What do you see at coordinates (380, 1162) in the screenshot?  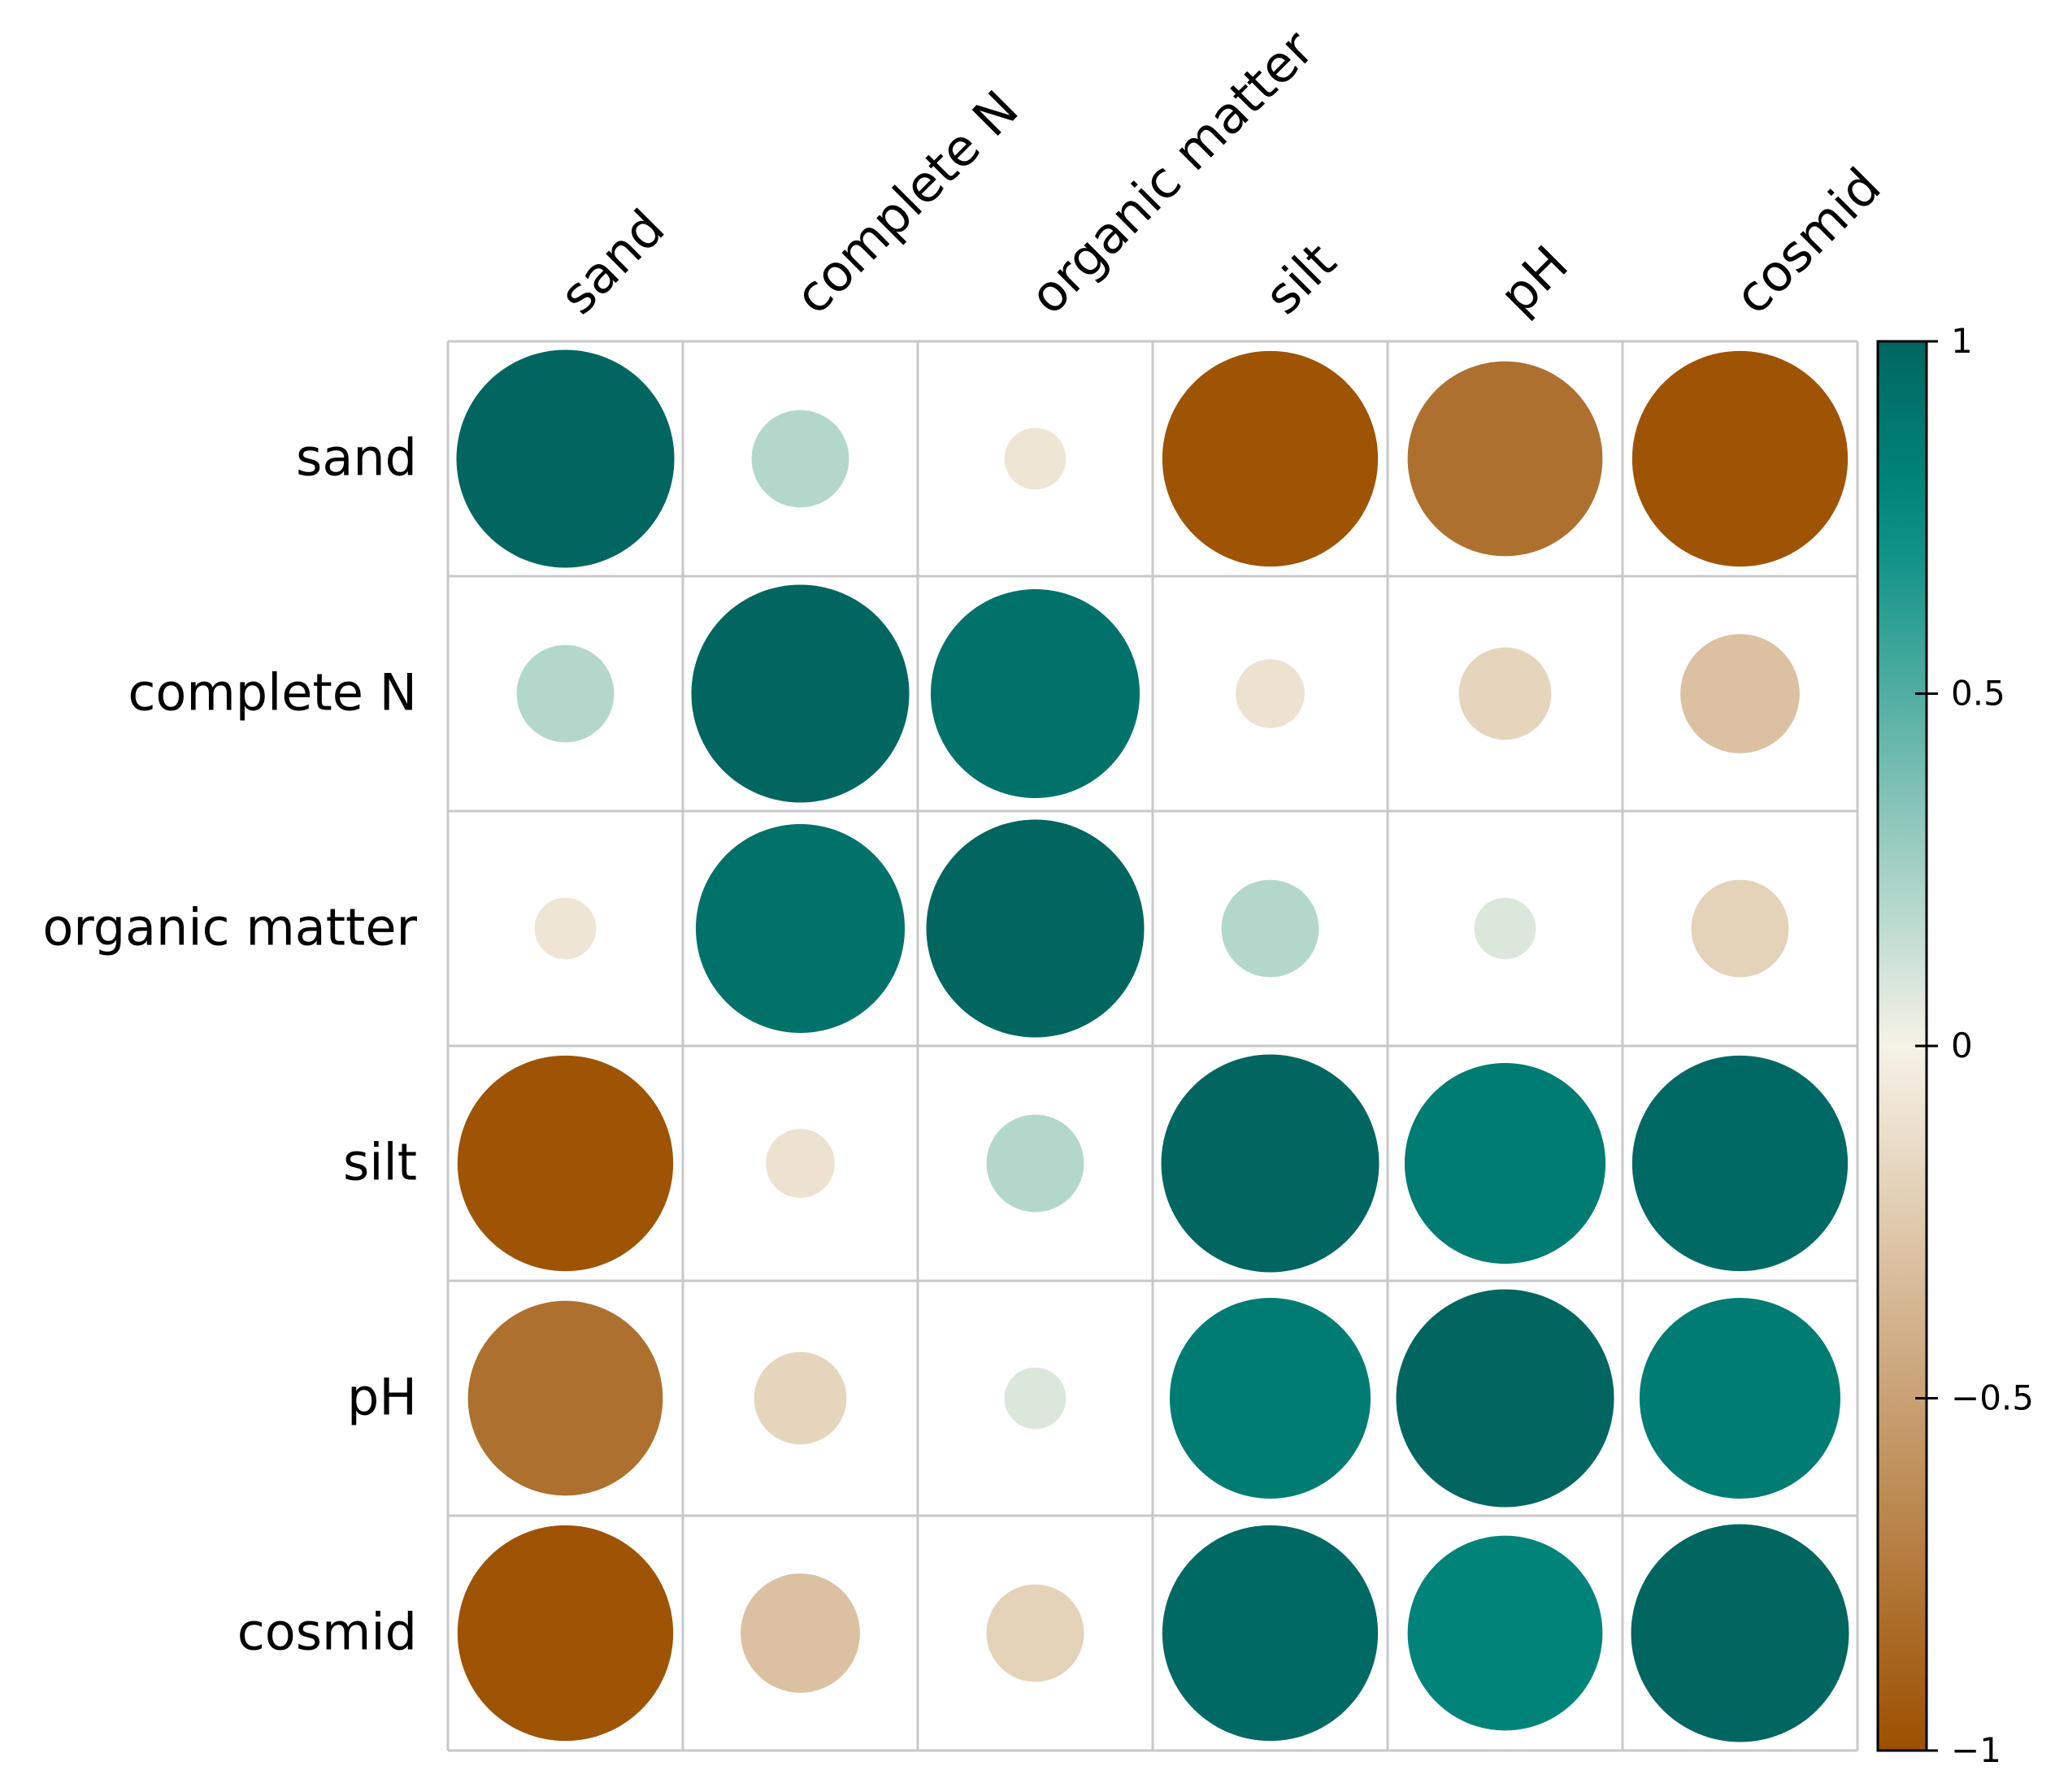 I see `row-label: silt` at bounding box center [380, 1162].